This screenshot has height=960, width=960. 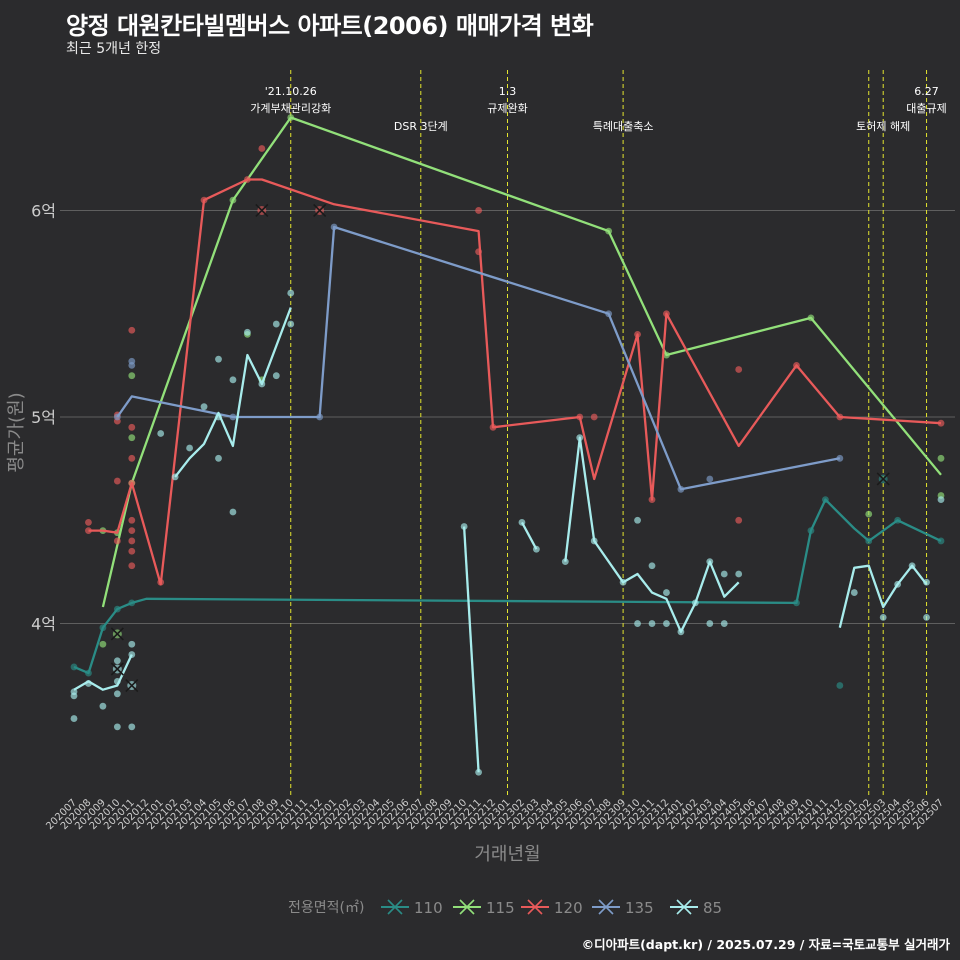 I want to click on legend-label: 120, so click(x=568, y=908).